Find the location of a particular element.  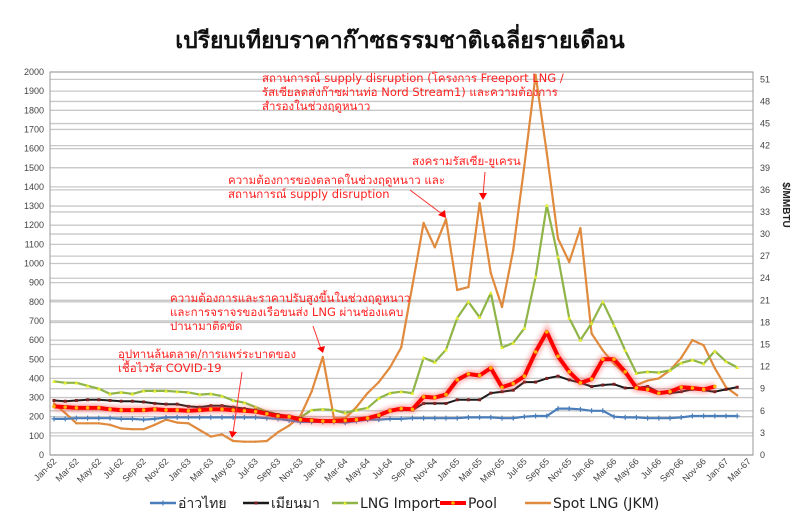

annotation-line: และการจราจรของเรือขนส่ง LNG ผ่านช่องแคบ is located at coordinates (286, 312).